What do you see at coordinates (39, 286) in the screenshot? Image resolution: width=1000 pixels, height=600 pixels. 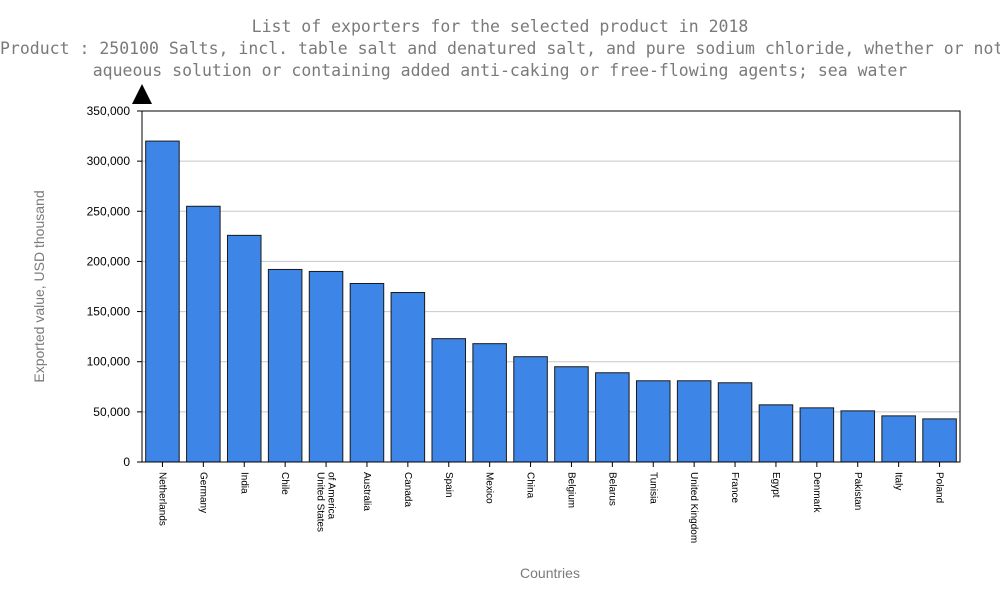 I see `y-axis-title: Exported value, USD thousand` at bounding box center [39, 286].